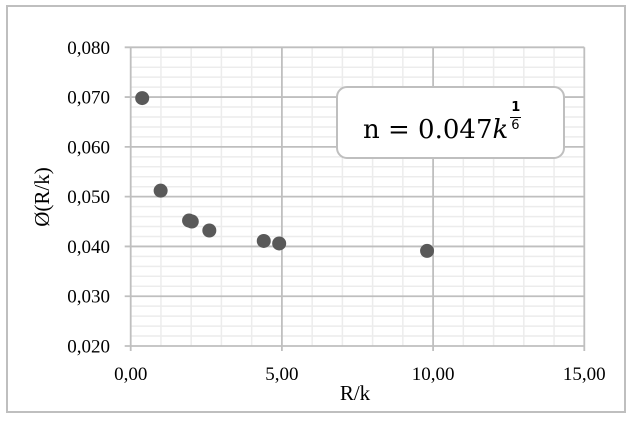  I want to click on equation-text: n = 0.047k 1 6, so click(443, 122).